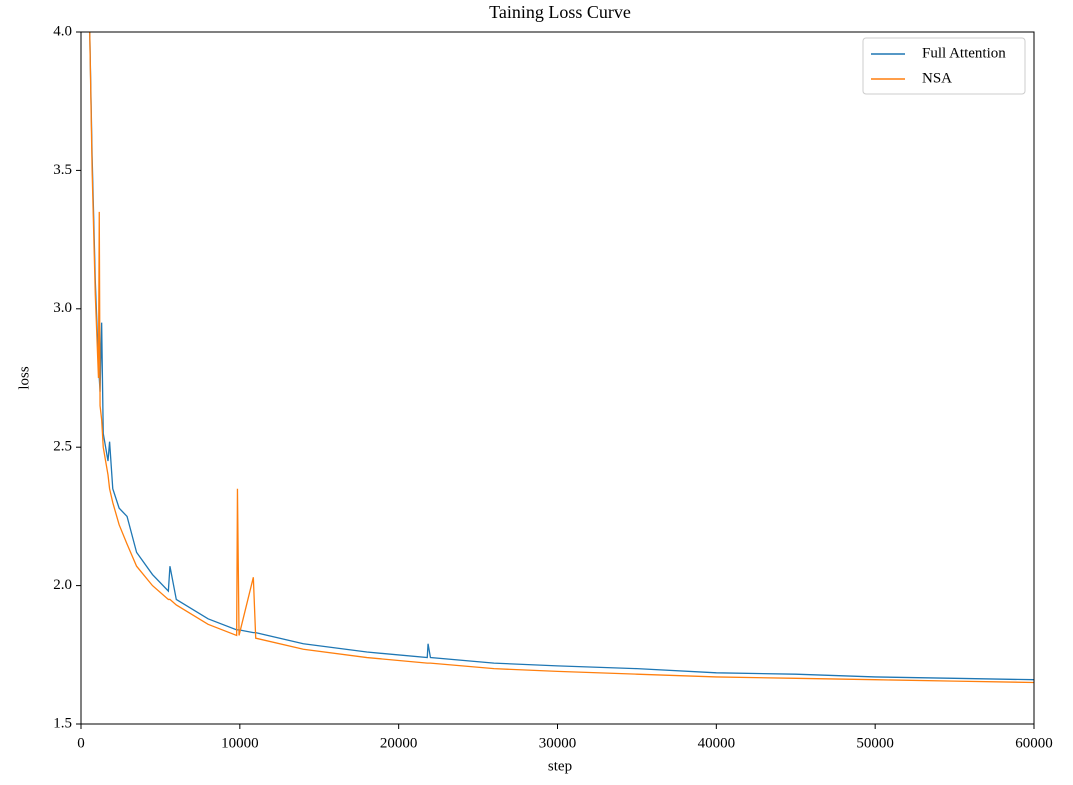 The width and height of the screenshot is (1073, 785). What do you see at coordinates (937, 78) in the screenshot?
I see `legend-label: NSA` at bounding box center [937, 78].